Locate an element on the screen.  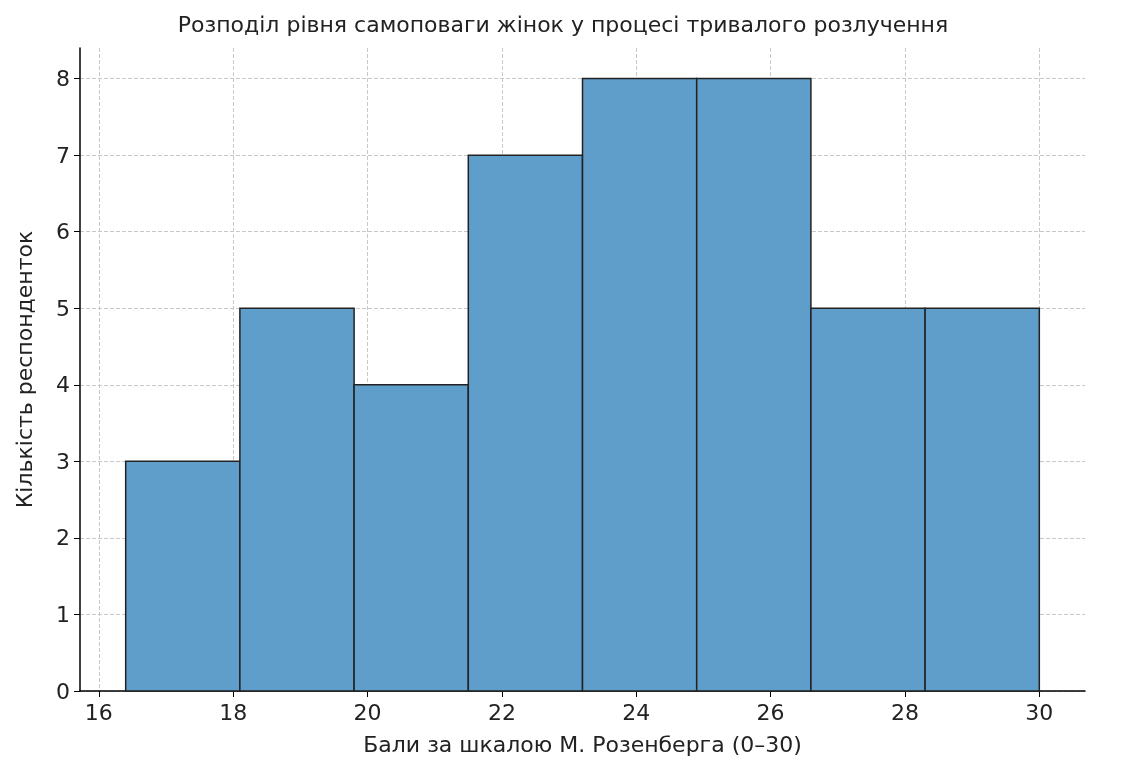
x-axis-title: Бали за шкалою М. Розенберга (0–30) is located at coordinates (582, 744).